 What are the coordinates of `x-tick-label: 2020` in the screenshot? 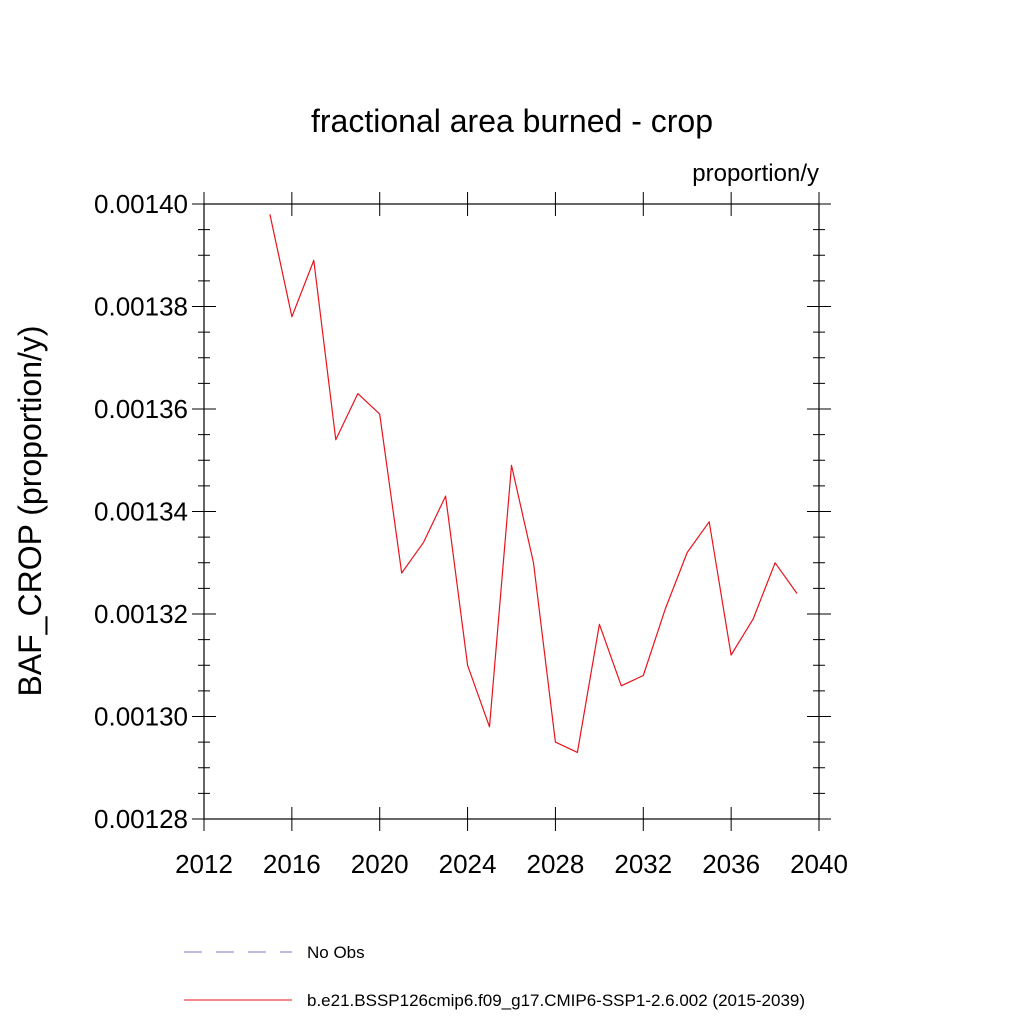 It's located at (380, 864).